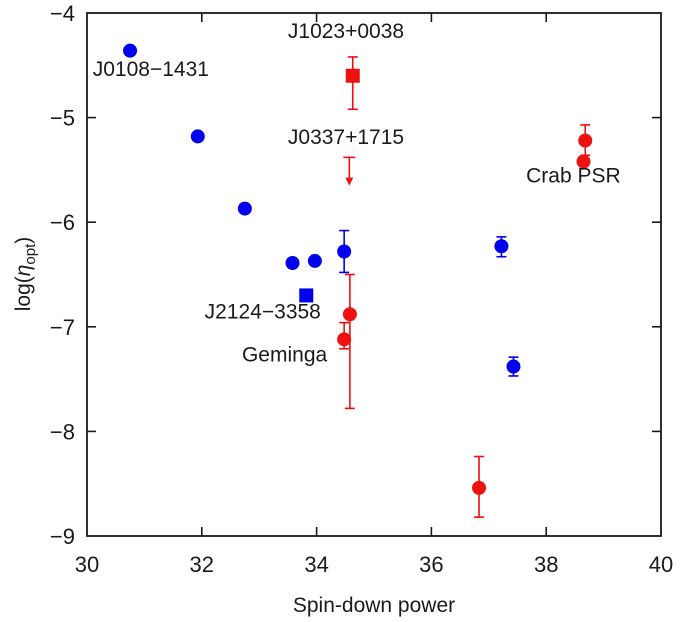 This screenshot has width=685, height=622. What do you see at coordinates (62, 13) in the screenshot?
I see `y-tick-label: −4` at bounding box center [62, 13].